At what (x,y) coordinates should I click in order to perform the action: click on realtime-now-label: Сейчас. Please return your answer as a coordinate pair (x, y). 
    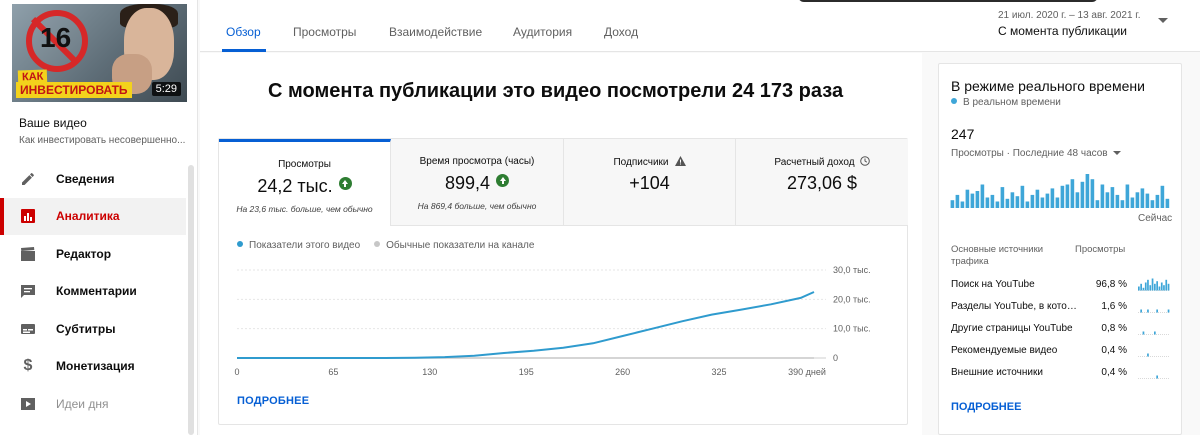
    Looking at the image, I should click on (1155, 218).